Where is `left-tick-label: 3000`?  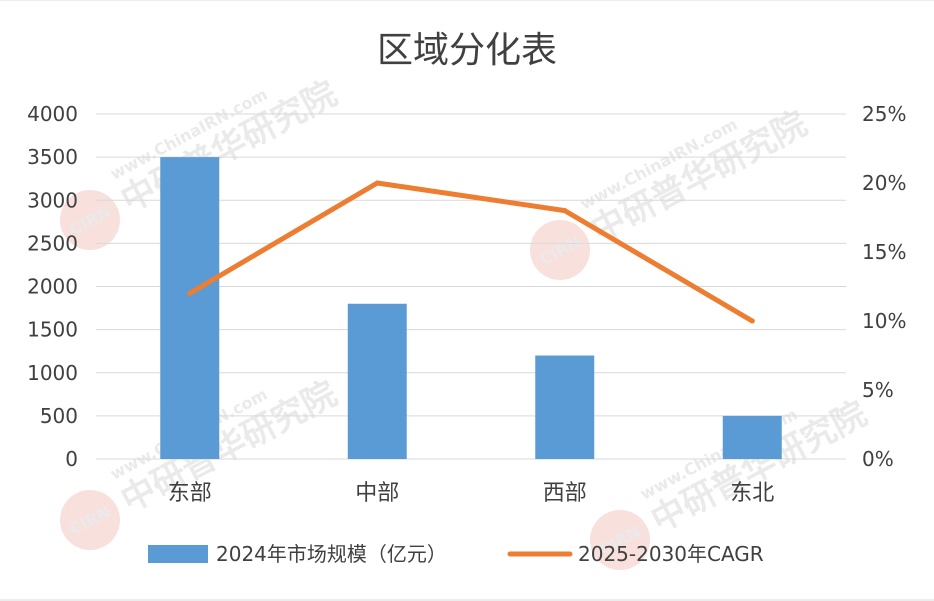 left-tick-label: 3000 is located at coordinates (52, 200).